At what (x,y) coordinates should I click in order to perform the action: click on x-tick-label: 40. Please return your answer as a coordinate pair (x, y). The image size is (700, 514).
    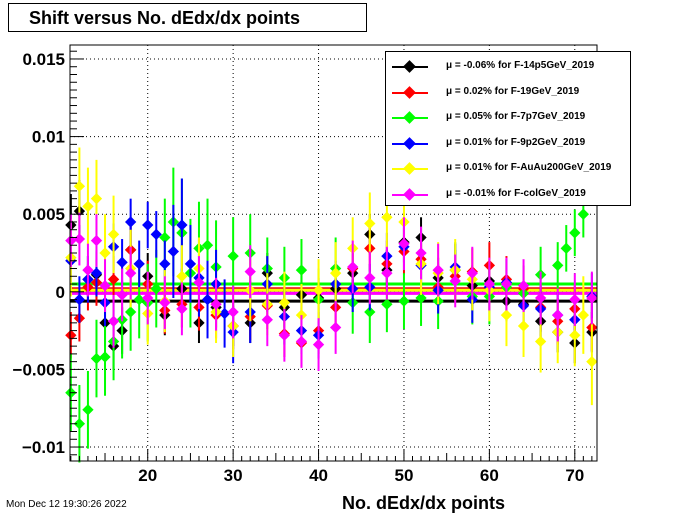
    Looking at the image, I should click on (318, 475).